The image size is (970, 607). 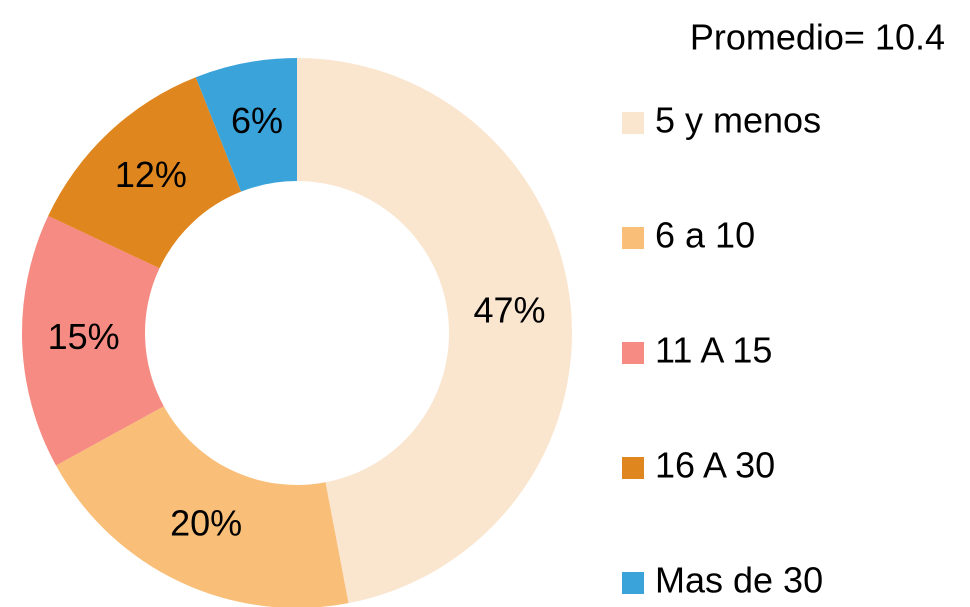 What do you see at coordinates (257, 120) in the screenshot?
I see `data-label: 6%` at bounding box center [257, 120].